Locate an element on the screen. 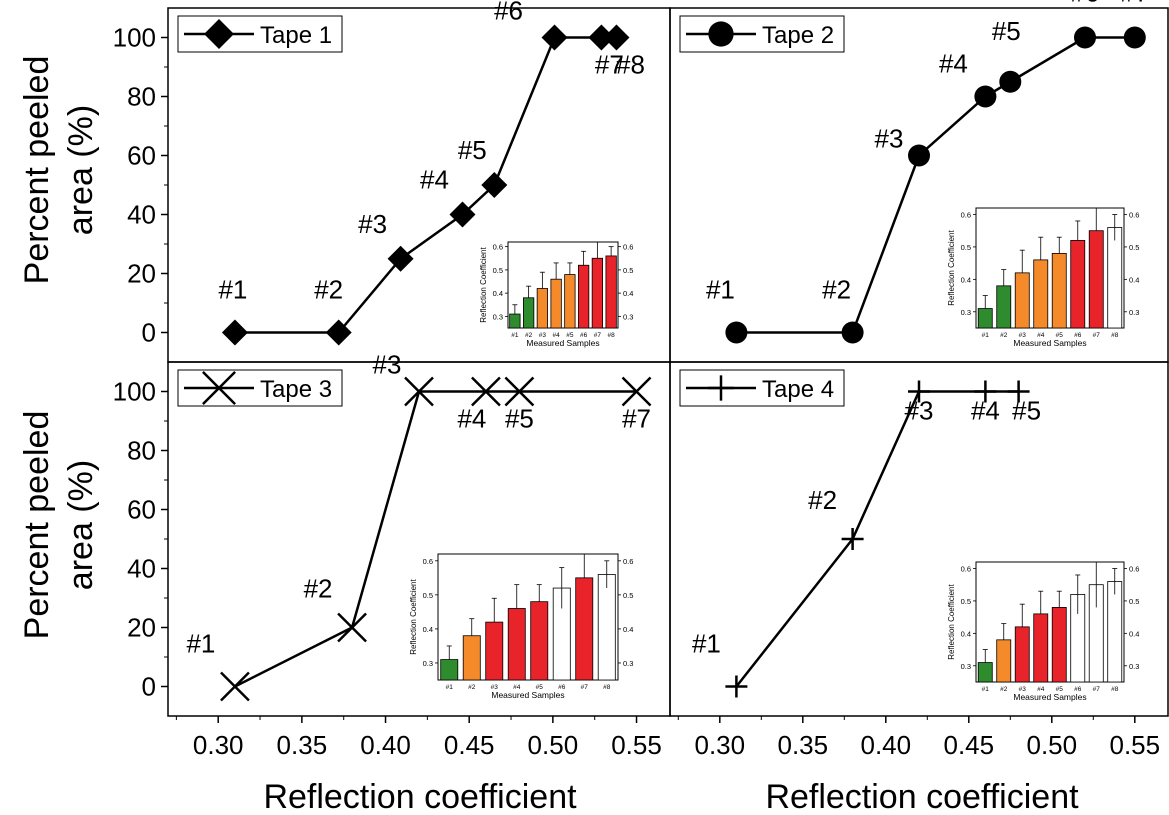  legend-marker-b is located at coordinates (219, 388).